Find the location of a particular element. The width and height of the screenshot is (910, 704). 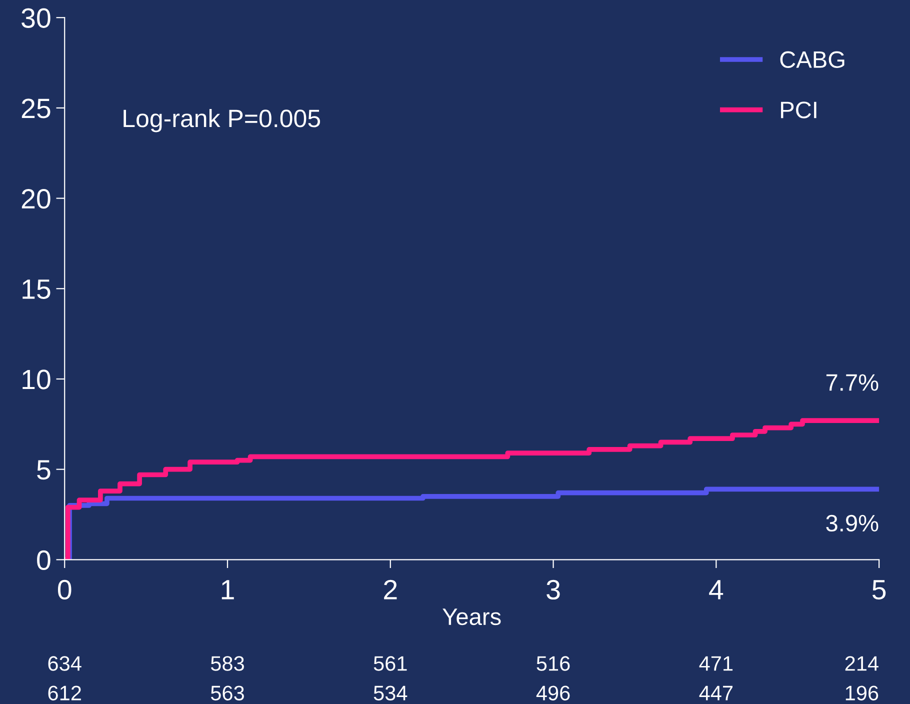

x-tick-label: 2 is located at coordinates (390, 590).